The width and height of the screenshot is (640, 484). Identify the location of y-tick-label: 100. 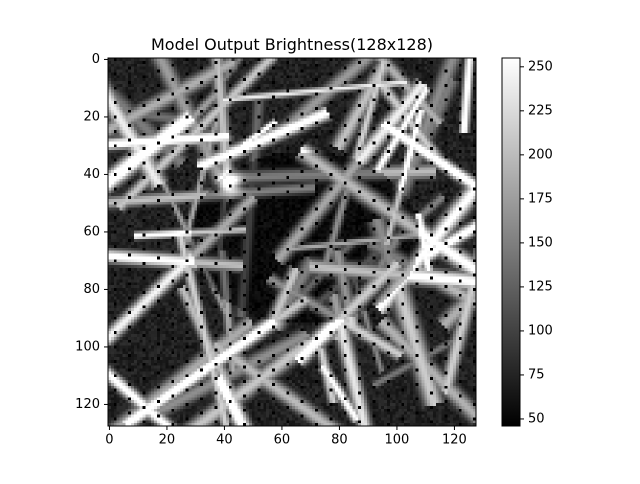
(87, 346).